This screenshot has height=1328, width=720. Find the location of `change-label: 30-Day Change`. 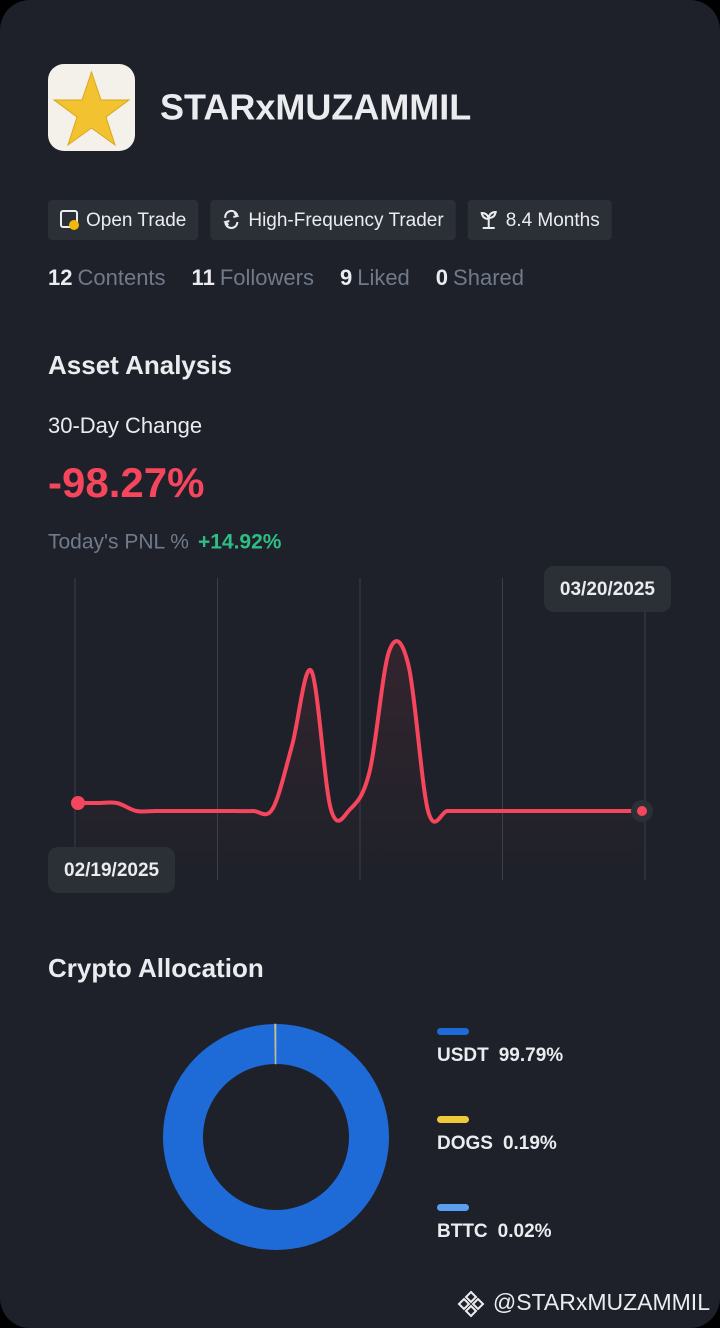

change-label: 30-Day Change is located at coordinates (125, 425).